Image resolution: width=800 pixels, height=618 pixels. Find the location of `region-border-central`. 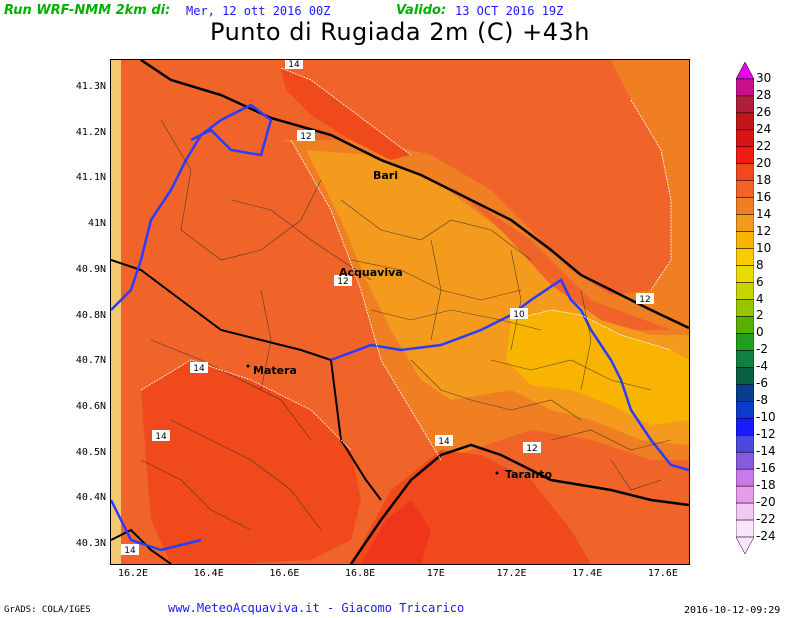

region-border-central is located at coordinates (509, 375).